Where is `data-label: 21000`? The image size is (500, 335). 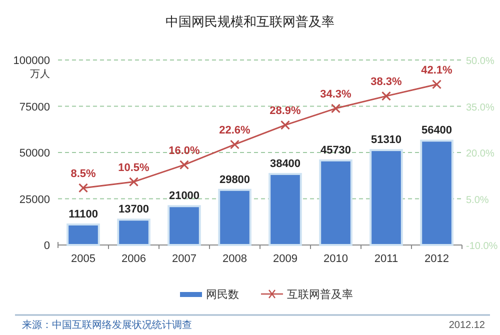 data-label: 21000 is located at coordinates (184, 196).